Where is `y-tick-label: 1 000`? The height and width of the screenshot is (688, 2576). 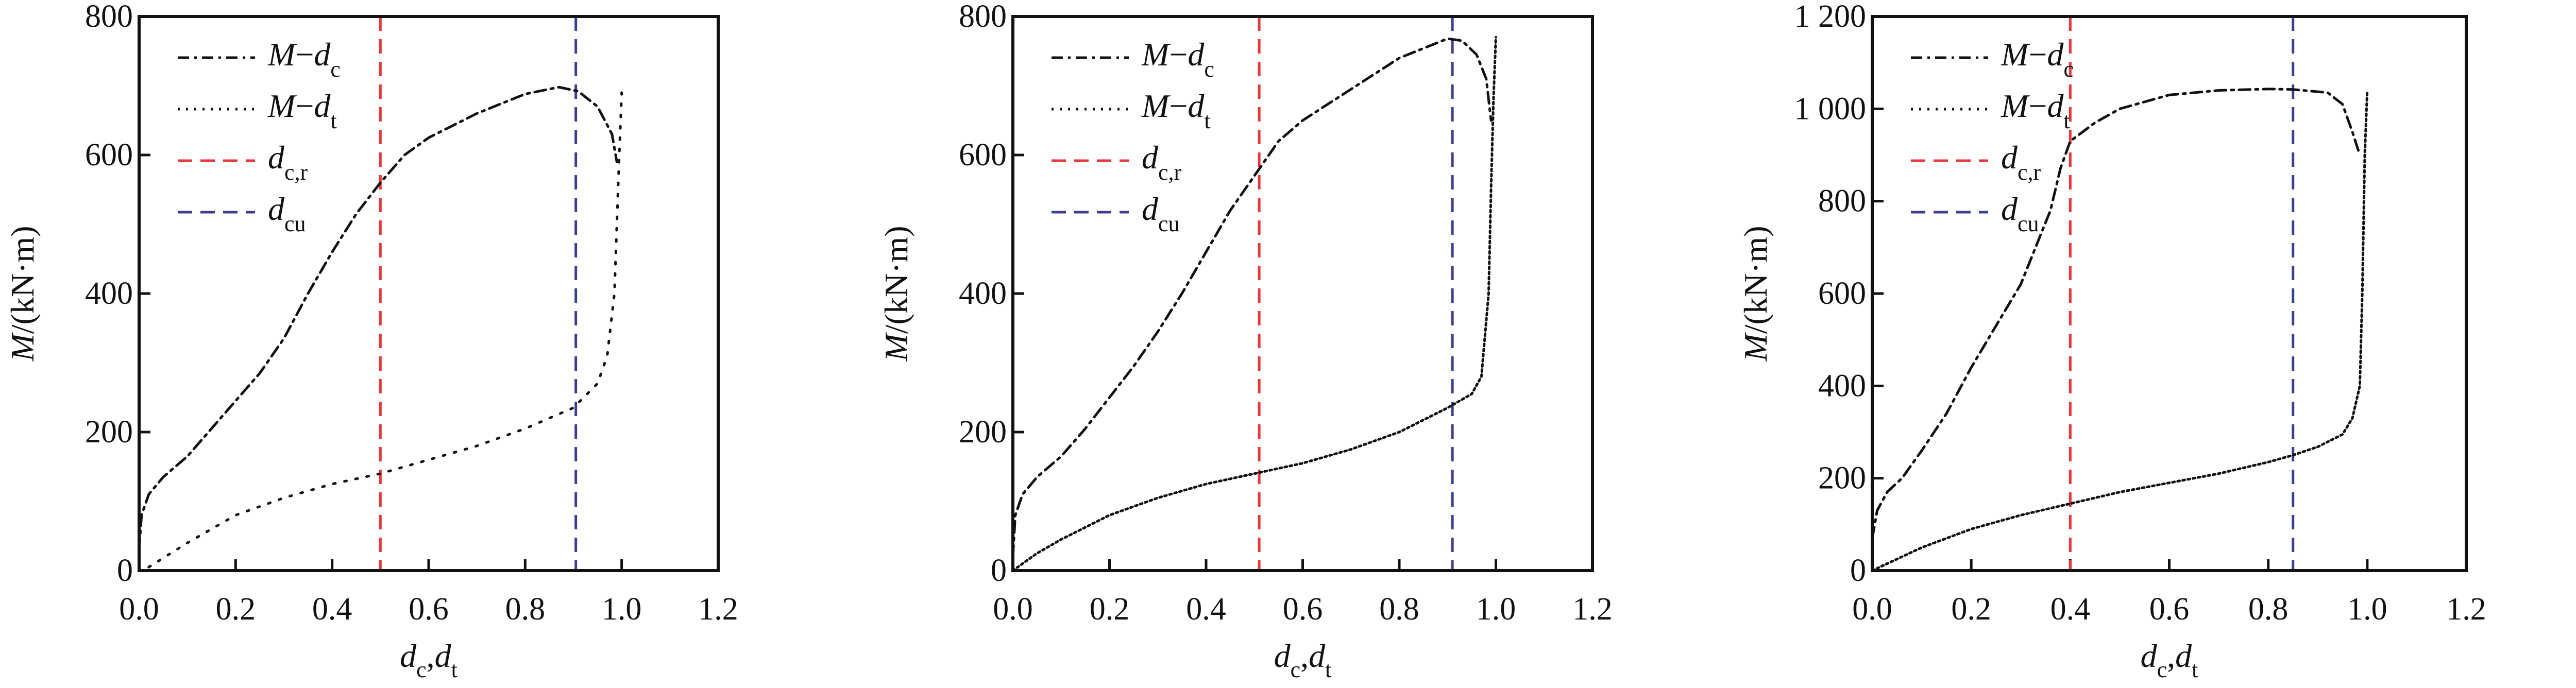
y-tick-label: 1 000 is located at coordinates (1830, 108).